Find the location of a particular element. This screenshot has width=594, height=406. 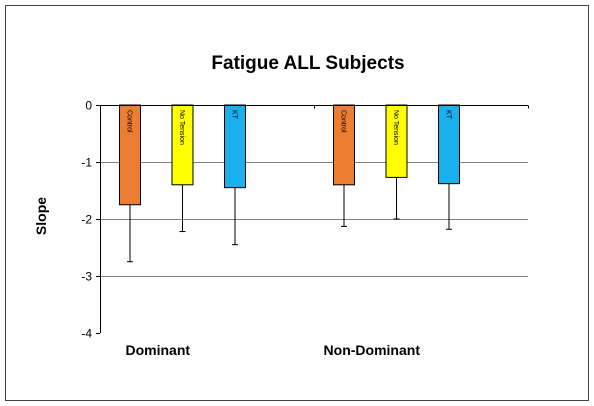

chart-title: Fatigue ALL Subjects is located at coordinates (307, 63).